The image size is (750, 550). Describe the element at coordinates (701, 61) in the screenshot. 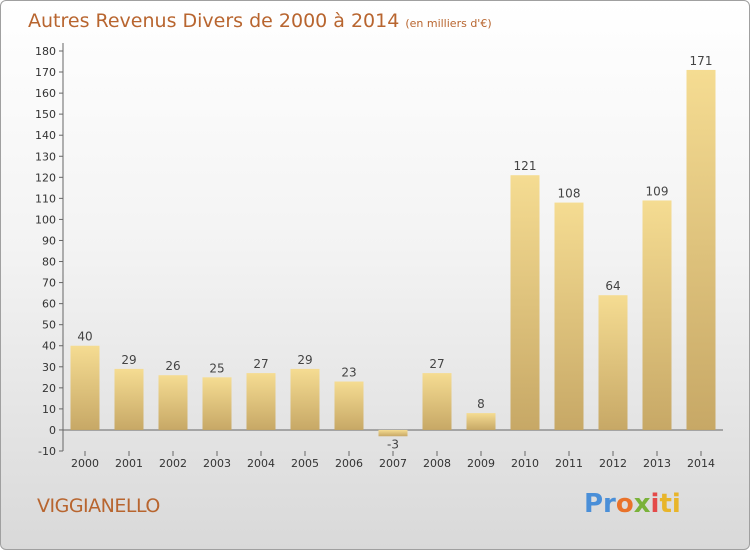

I see `value-label: 171` at that location.